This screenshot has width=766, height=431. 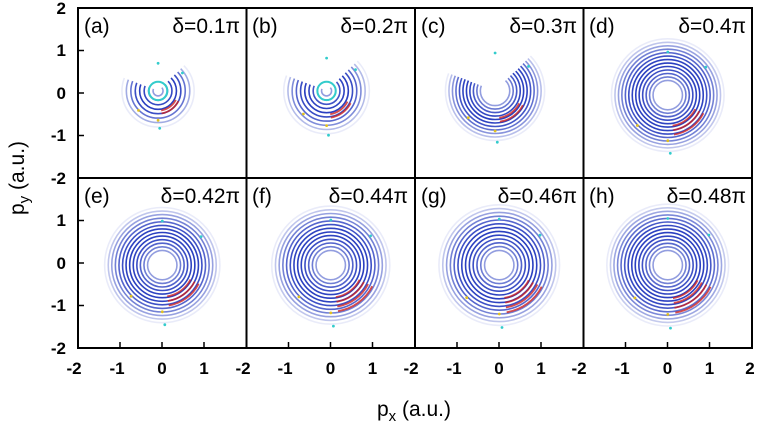 I want to click on y-tick-label: 1, so click(x=61, y=50).